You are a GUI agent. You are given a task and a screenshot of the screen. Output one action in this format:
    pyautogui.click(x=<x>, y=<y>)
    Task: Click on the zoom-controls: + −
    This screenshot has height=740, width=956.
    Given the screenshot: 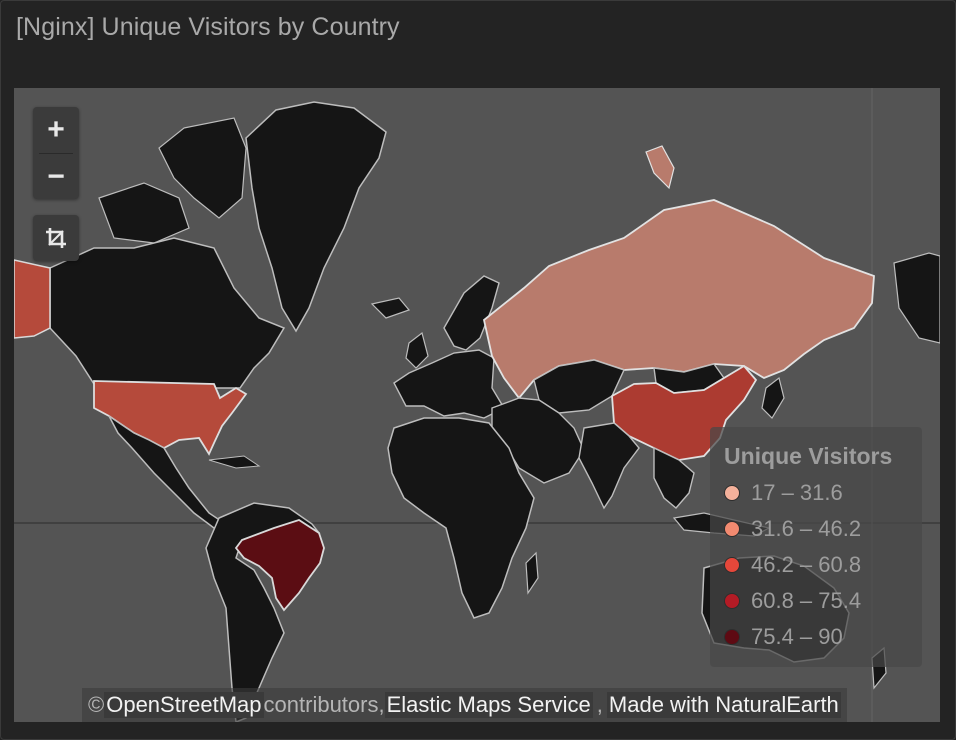 What is the action you would take?
    pyautogui.click(x=56, y=153)
    